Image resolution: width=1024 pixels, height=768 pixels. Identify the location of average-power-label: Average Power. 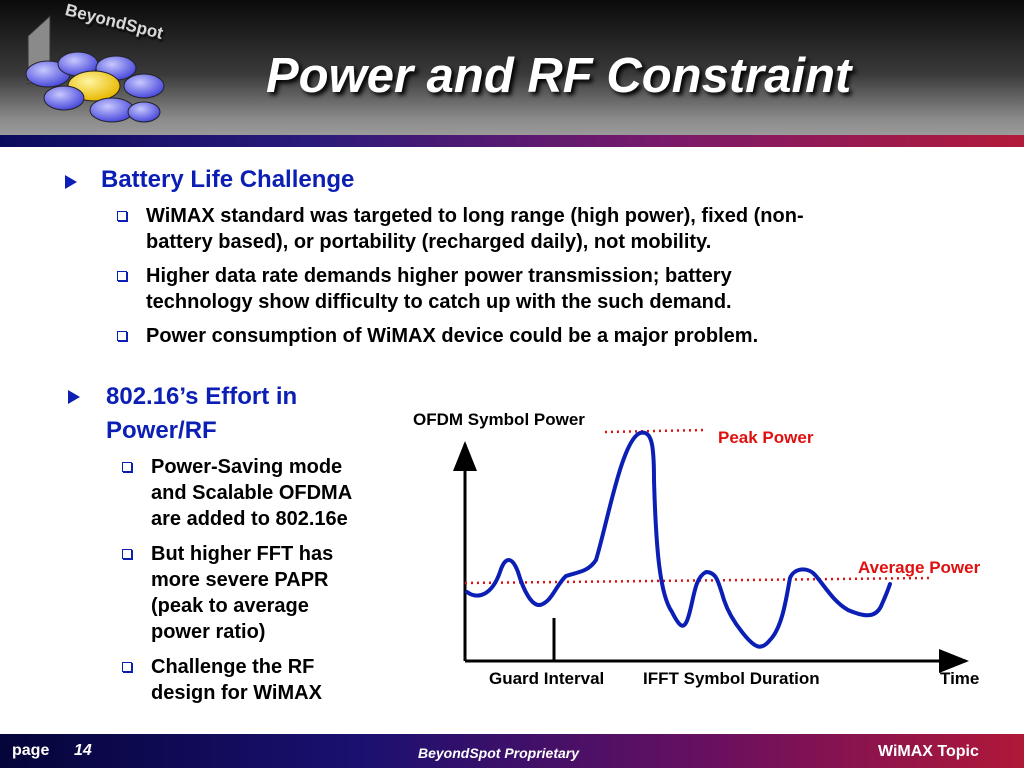
(919, 567).